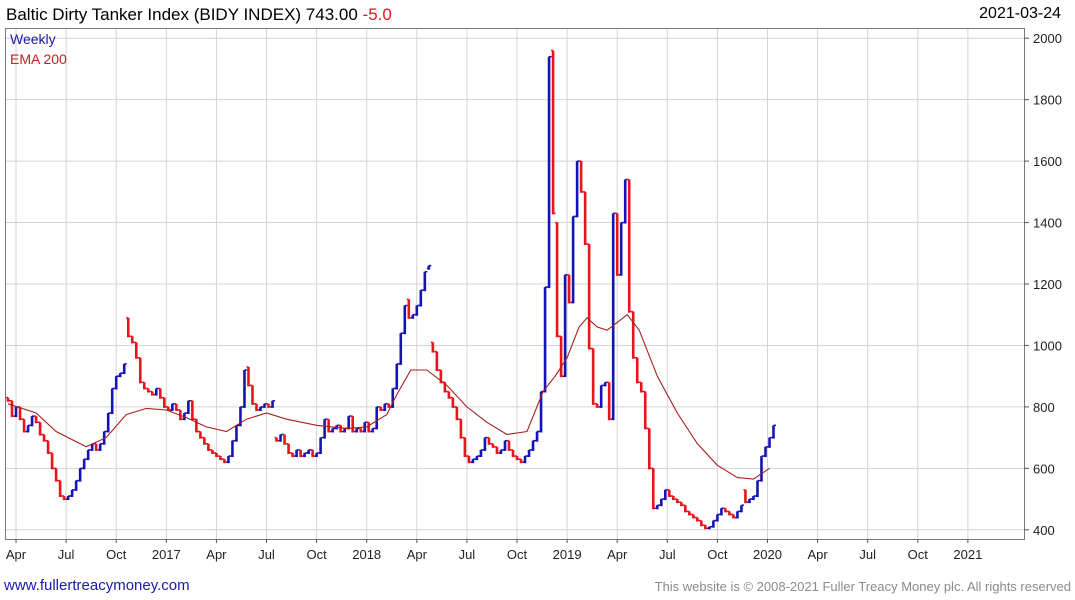  What do you see at coordinates (366, 554) in the screenshot?
I see `x-tick-label: 2018` at bounding box center [366, 554].